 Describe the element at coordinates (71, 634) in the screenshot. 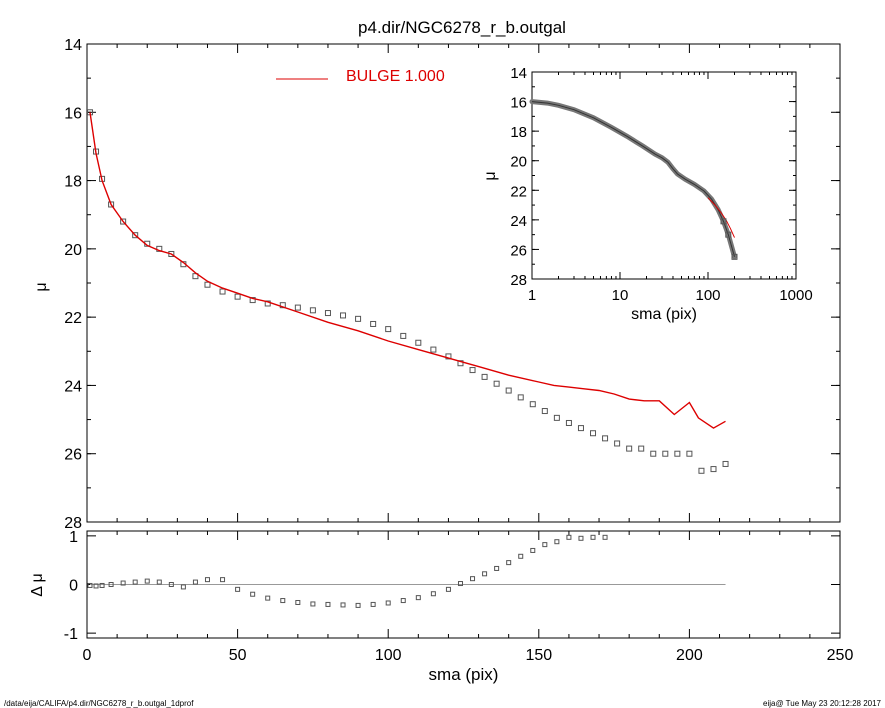

I see `resid-y-tick-label: -1` at that location.